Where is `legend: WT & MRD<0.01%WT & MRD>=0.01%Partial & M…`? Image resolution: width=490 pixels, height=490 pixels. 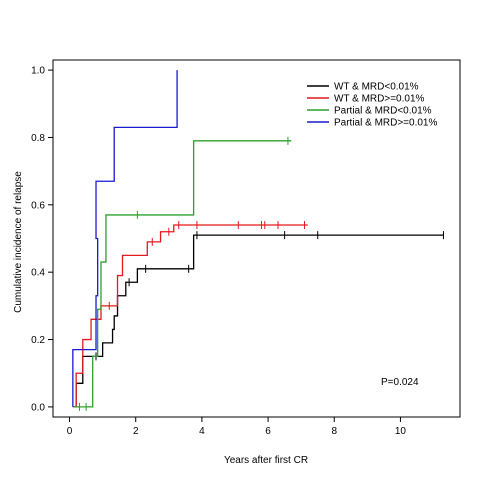 legend: WT & MRD<0.01%WT & MRD>=0.01%Partial & M… is located at coordinates (372, 105).